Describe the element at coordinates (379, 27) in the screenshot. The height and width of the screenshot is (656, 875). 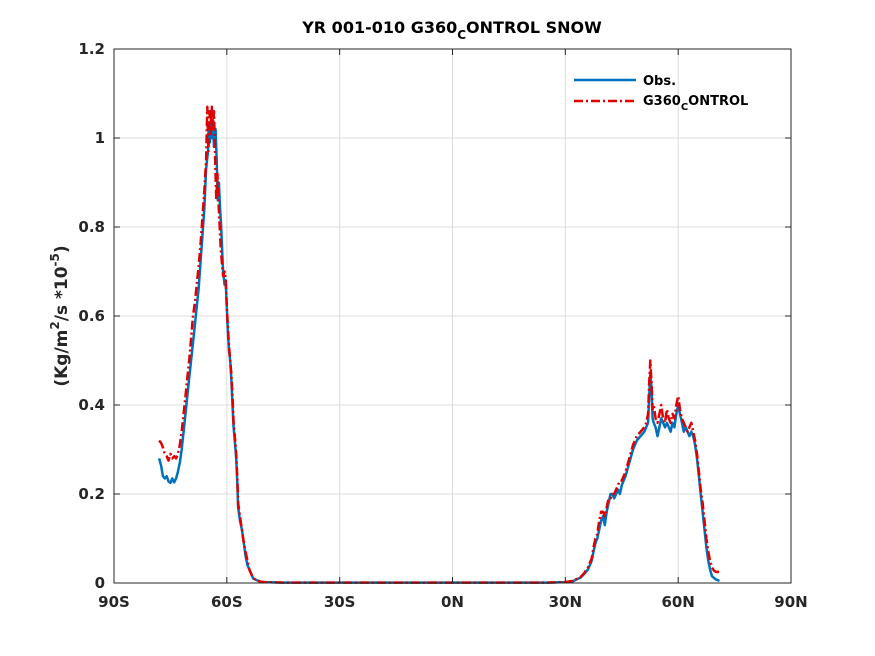
I see `chart-title-main: YR 001-010 G360` at that location.